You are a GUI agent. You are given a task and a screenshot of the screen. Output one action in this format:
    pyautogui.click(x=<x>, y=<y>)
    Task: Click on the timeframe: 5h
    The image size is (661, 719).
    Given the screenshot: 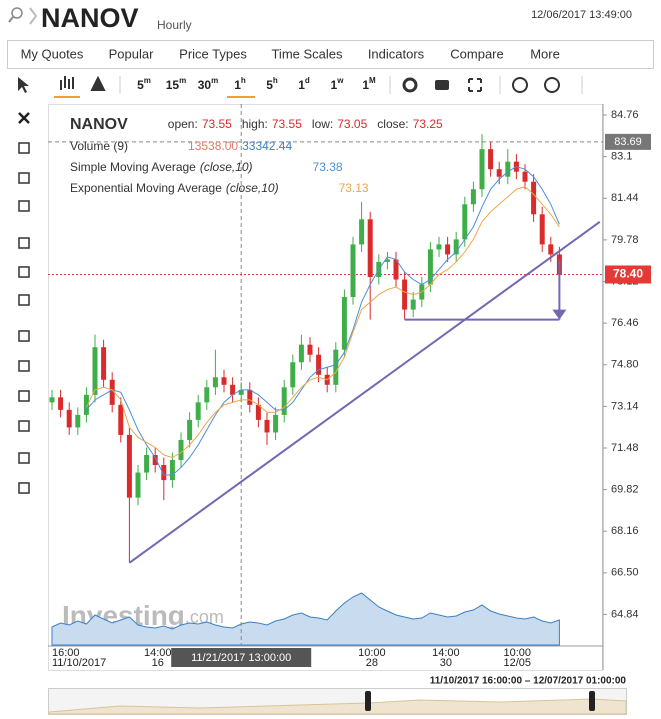 What is the action you would take?
    pyautogui.click(x=272, y=84)
    